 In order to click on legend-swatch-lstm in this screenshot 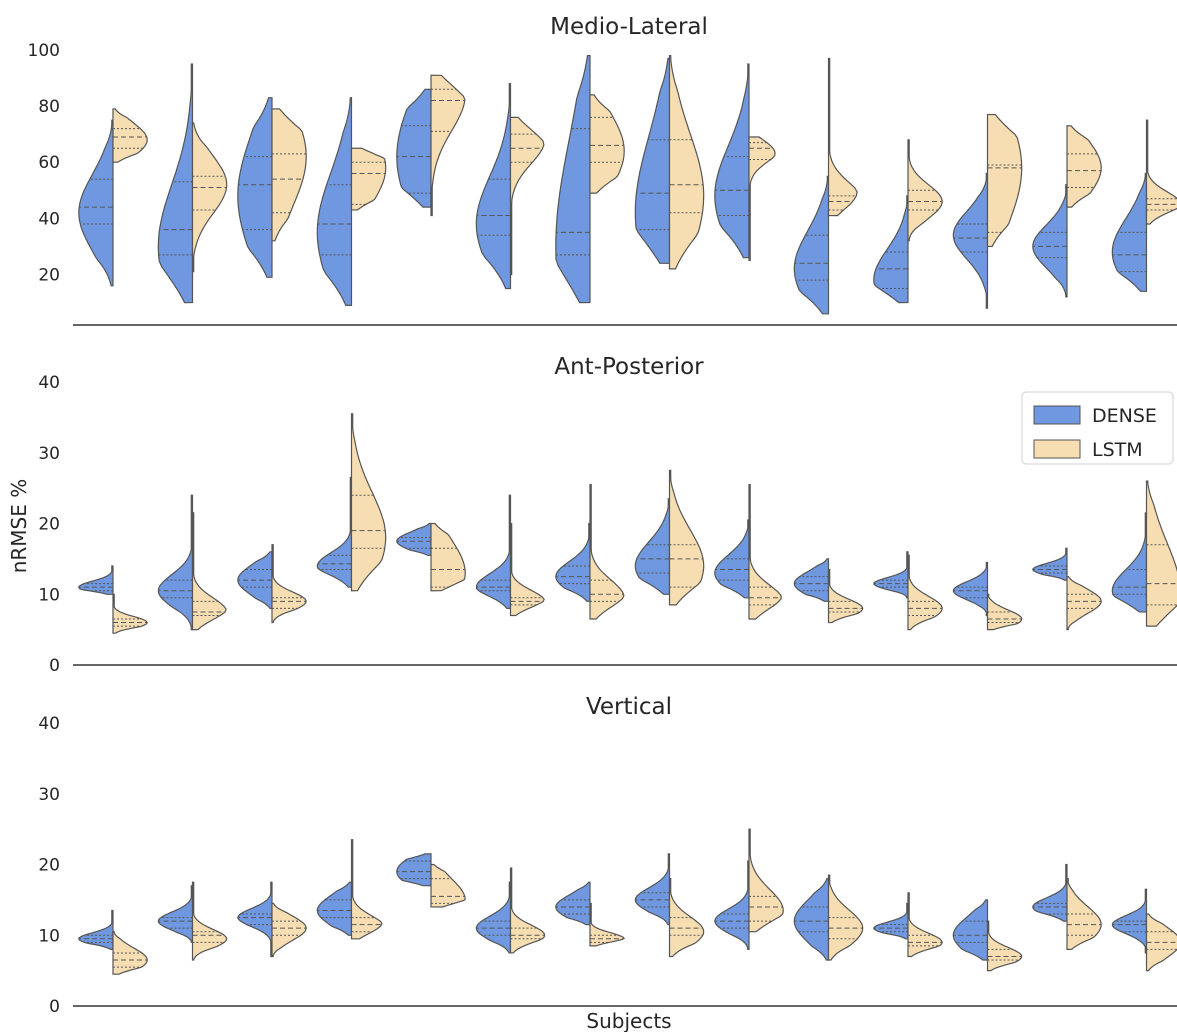, I will do `click(1057, 449)`.